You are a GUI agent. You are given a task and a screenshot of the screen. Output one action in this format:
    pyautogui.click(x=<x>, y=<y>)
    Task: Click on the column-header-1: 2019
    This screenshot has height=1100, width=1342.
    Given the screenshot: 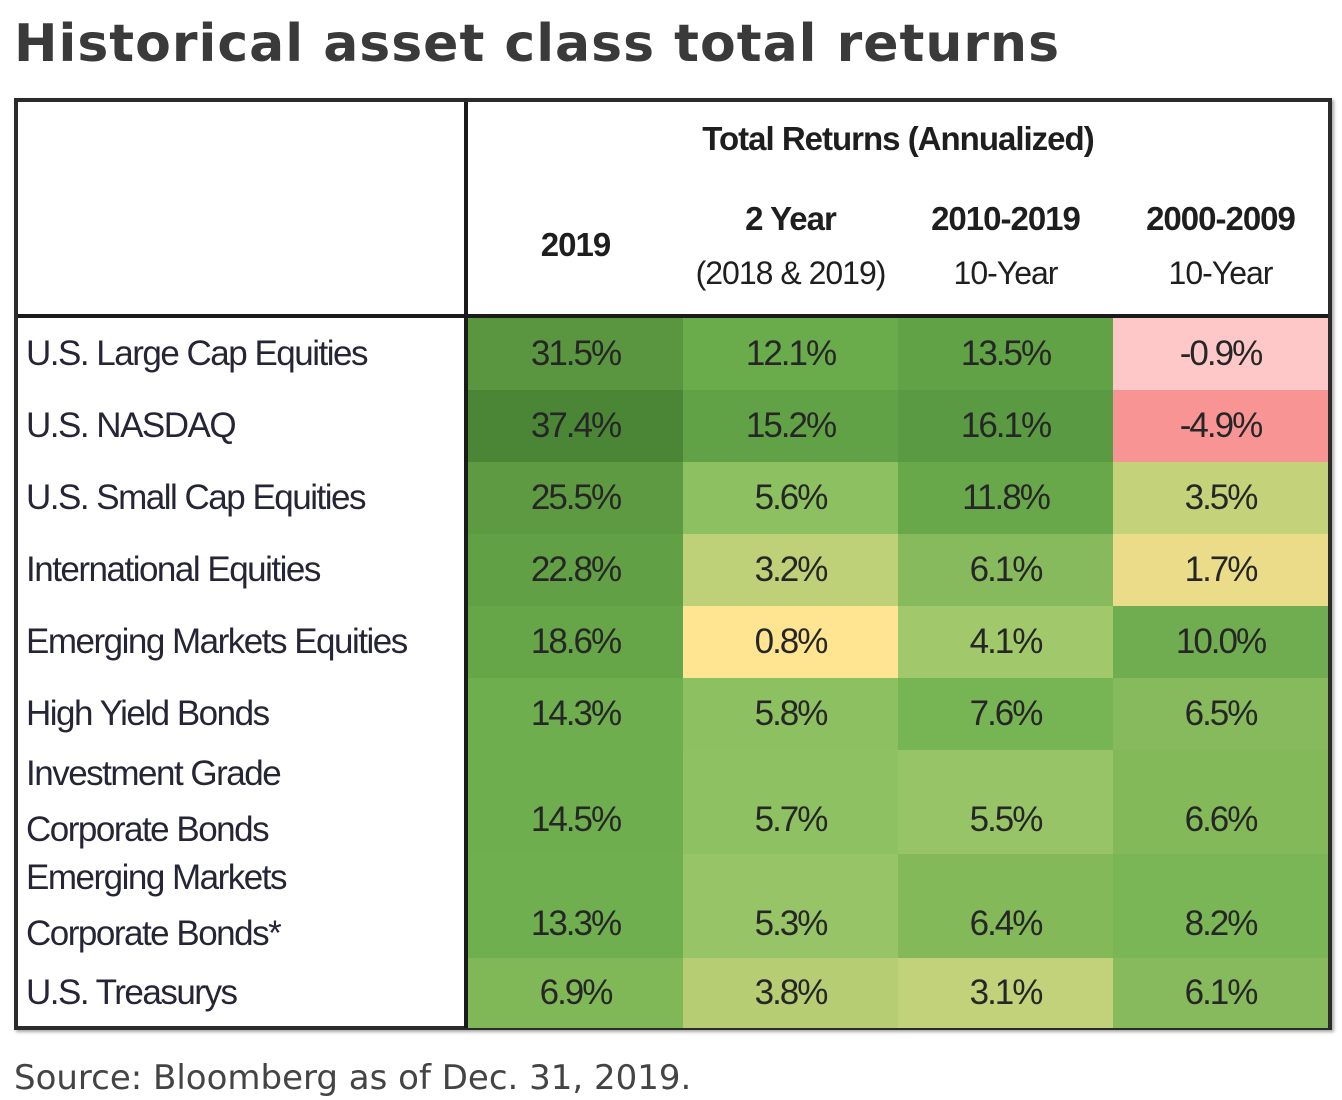 What is the action you would take?
    pyautogui.click(x=575, y=245)
    